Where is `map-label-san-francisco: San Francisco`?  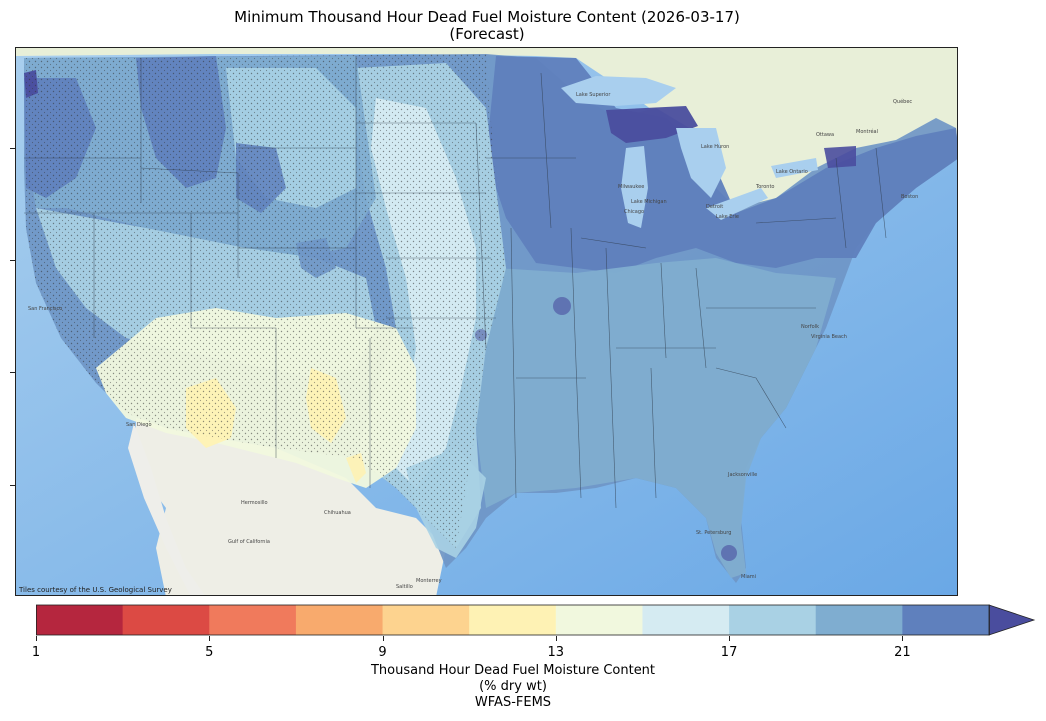 map-label-san-francisco: San Francisco is located at coordinates (45, 309).